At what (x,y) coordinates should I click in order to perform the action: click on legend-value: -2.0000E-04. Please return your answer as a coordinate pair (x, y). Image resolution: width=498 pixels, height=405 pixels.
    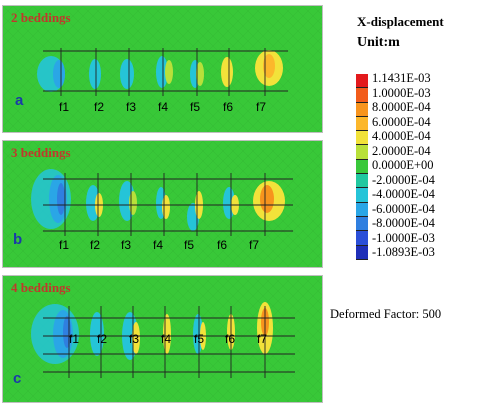
    Looking at the image, I should click on (403, 179).